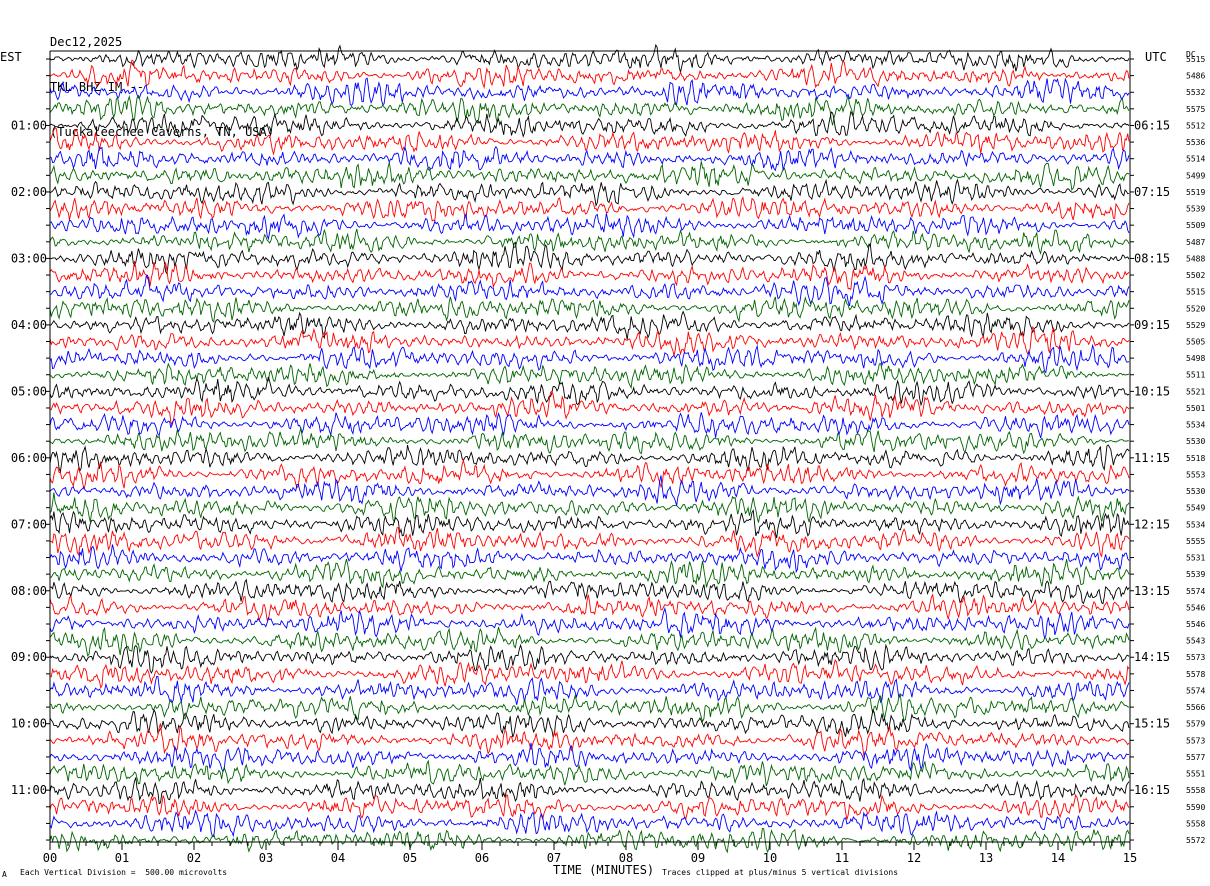 The image size is (1210, 886). What do you see at coordinates (1152, 325) in the screenshot?
I see `right-time-label: 09:15` at bounding box center [1152, 325].